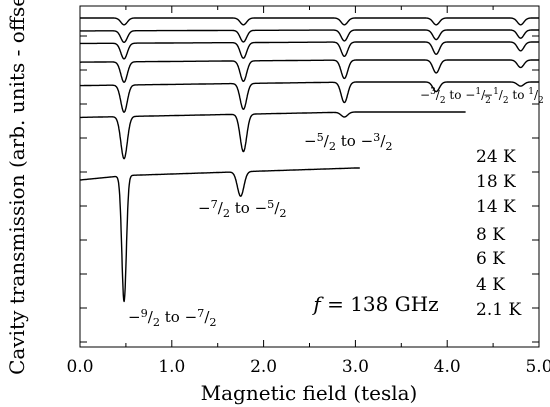  Describe the element at coordinates (308, 367) in the screenshot. I see `x-axis-tick-labels: 0.0 1.0 2.0 3.0 4.0 5.0` at that location.